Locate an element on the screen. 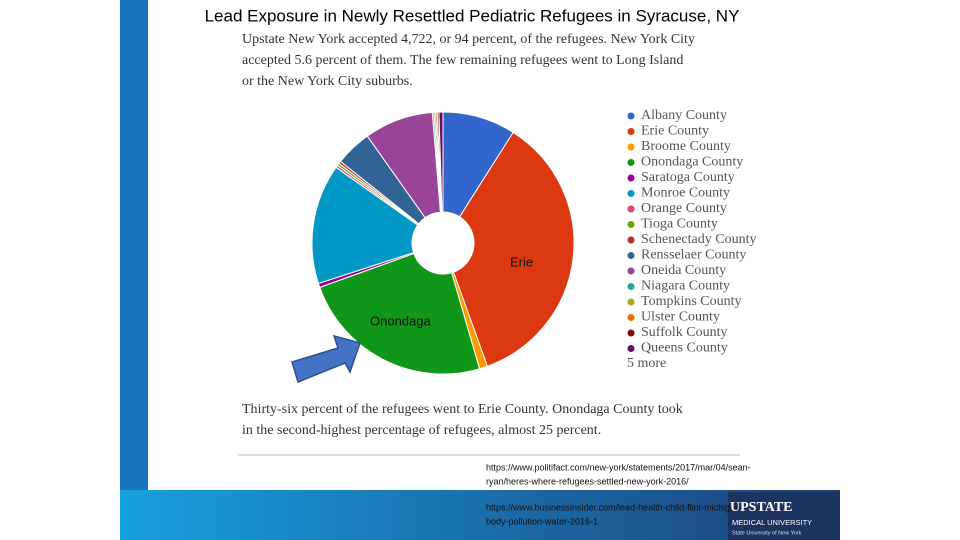 Image resolution: width=960 pixels, height=540 pixels. legend-label: Broome County is located at coordinates (686, 146).